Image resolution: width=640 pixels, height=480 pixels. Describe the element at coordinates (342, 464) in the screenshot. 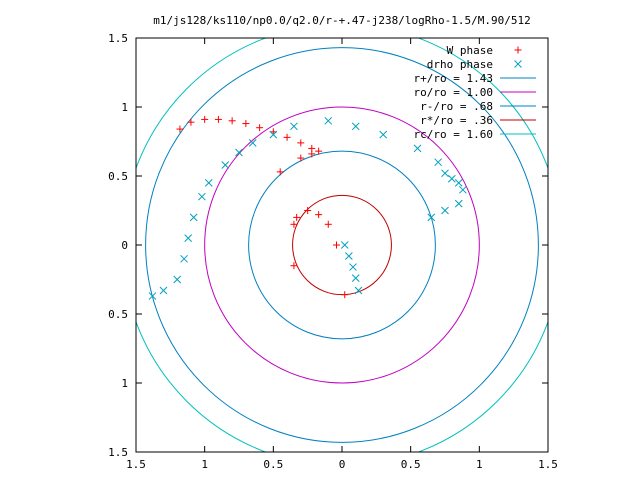

I see `x-tick-label-3: 0` at that location.